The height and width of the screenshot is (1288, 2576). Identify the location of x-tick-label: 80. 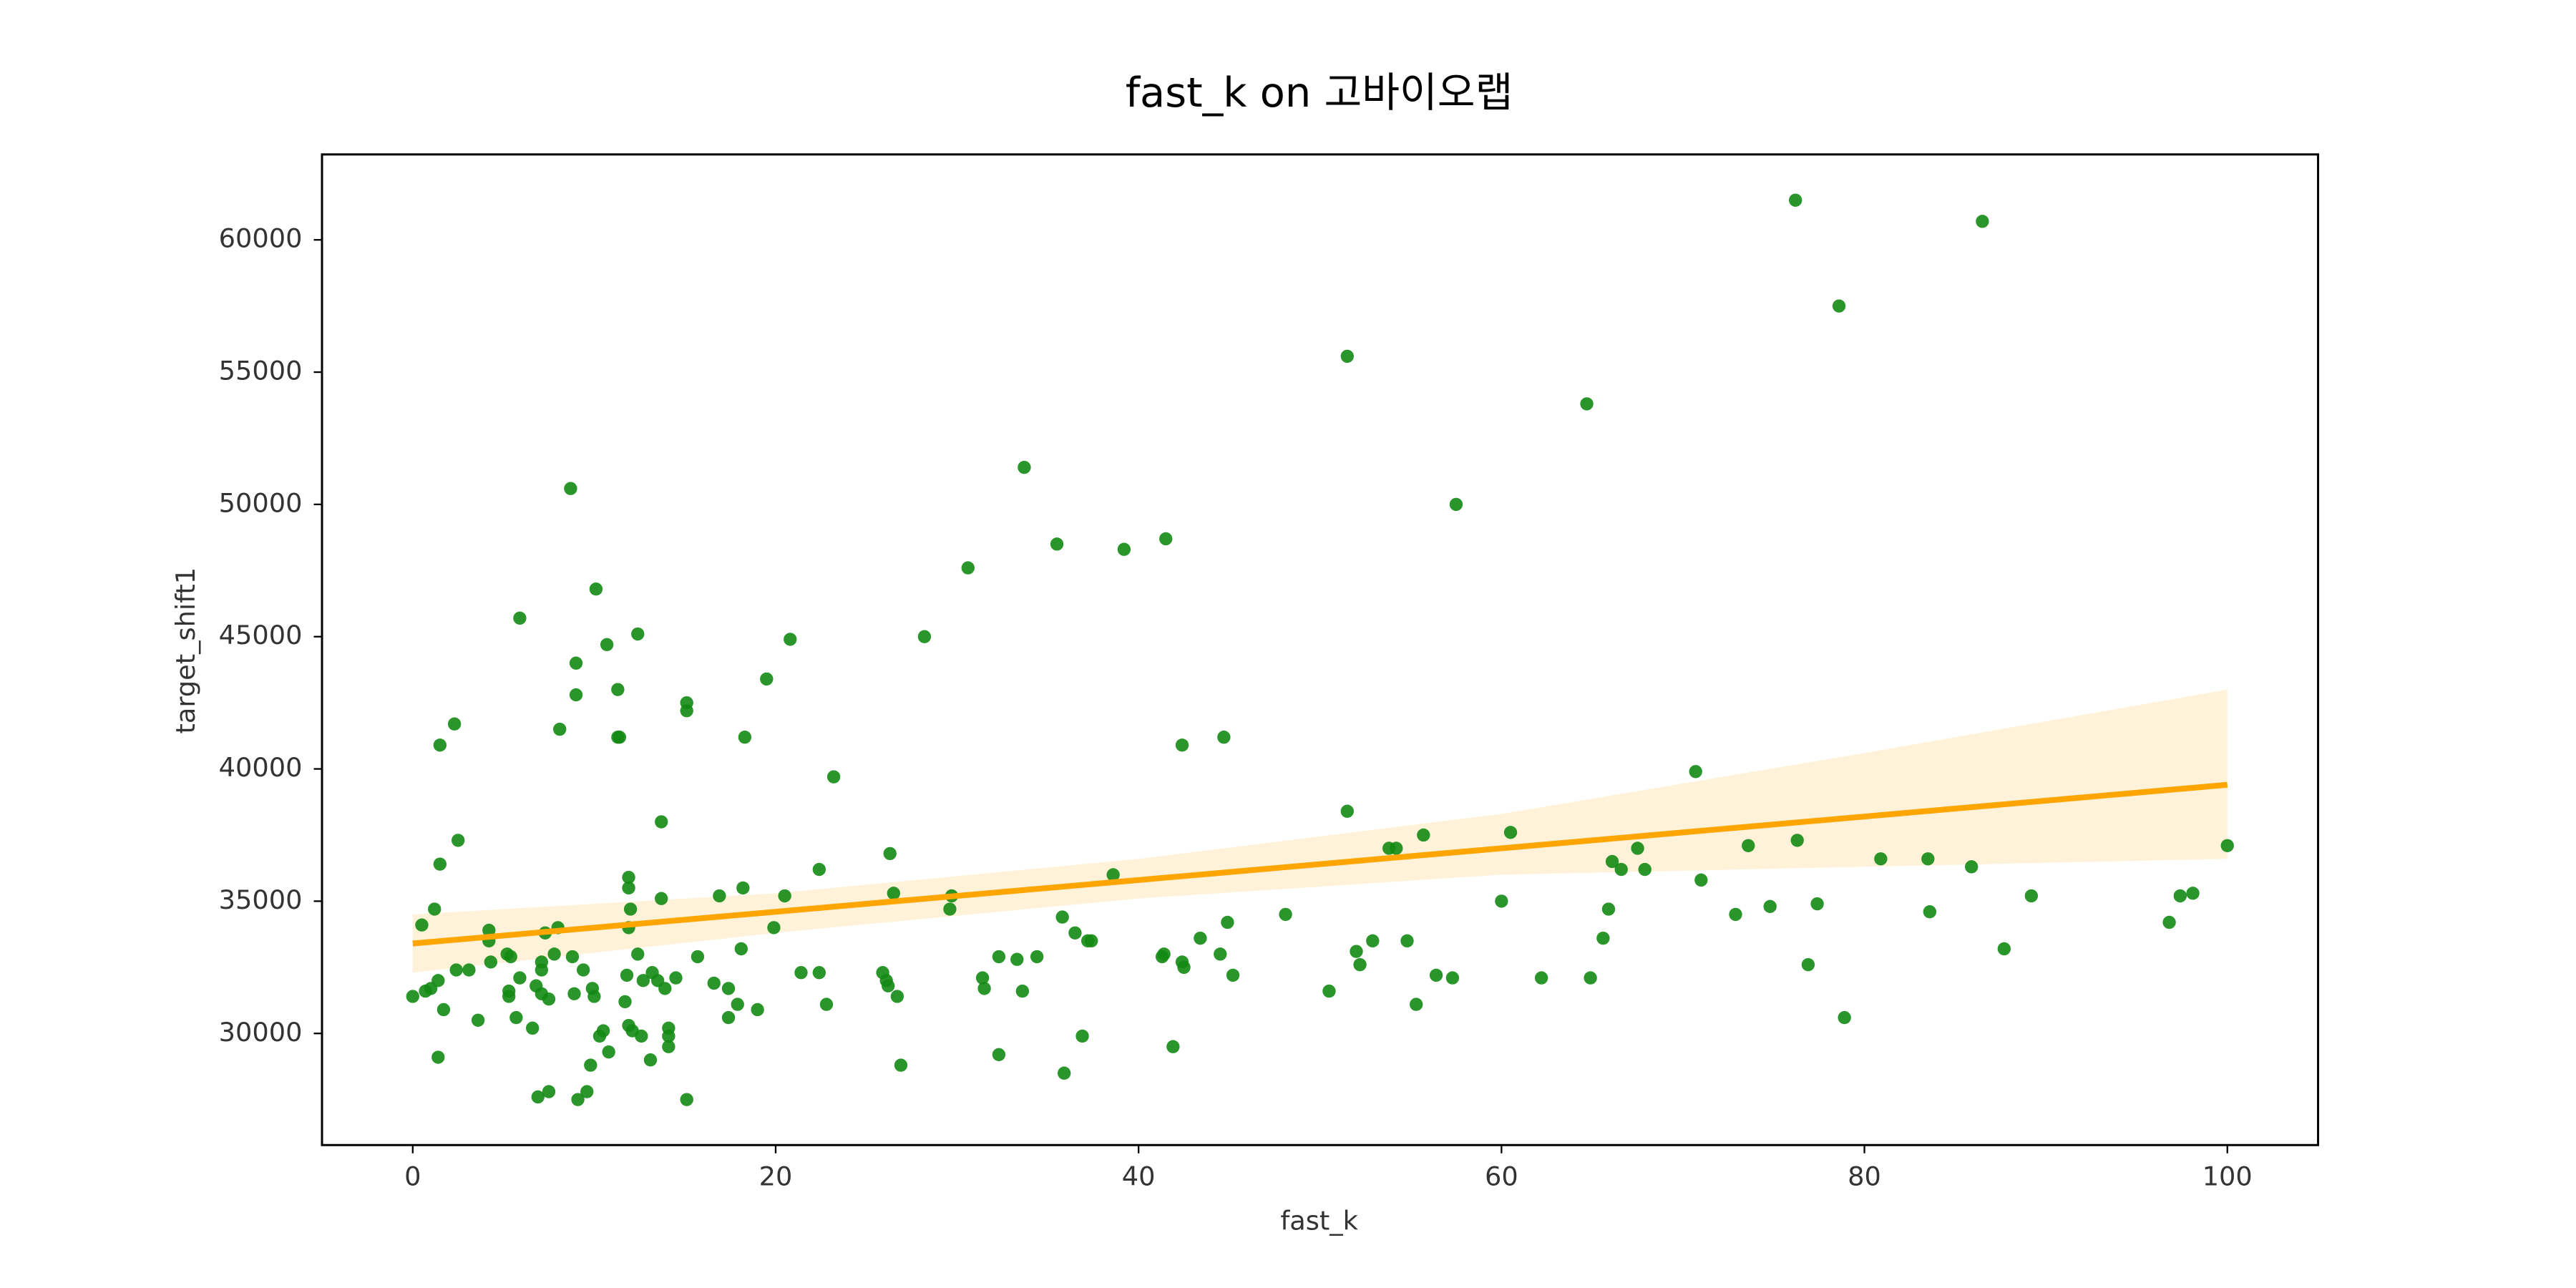
(1864, 1176).